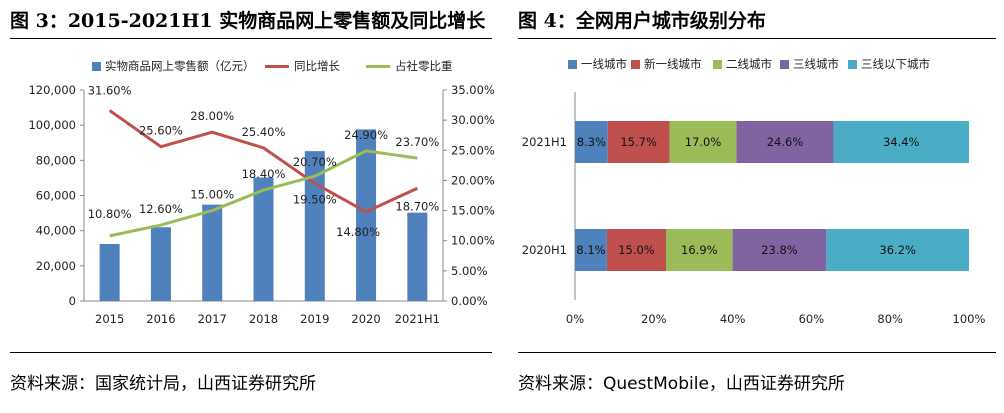 The height and width of the screenshot is (413, 1004). Describe the element at coordinates (424, 66) in the screenshot. I see `legend-label: 占社零比重` at that location.